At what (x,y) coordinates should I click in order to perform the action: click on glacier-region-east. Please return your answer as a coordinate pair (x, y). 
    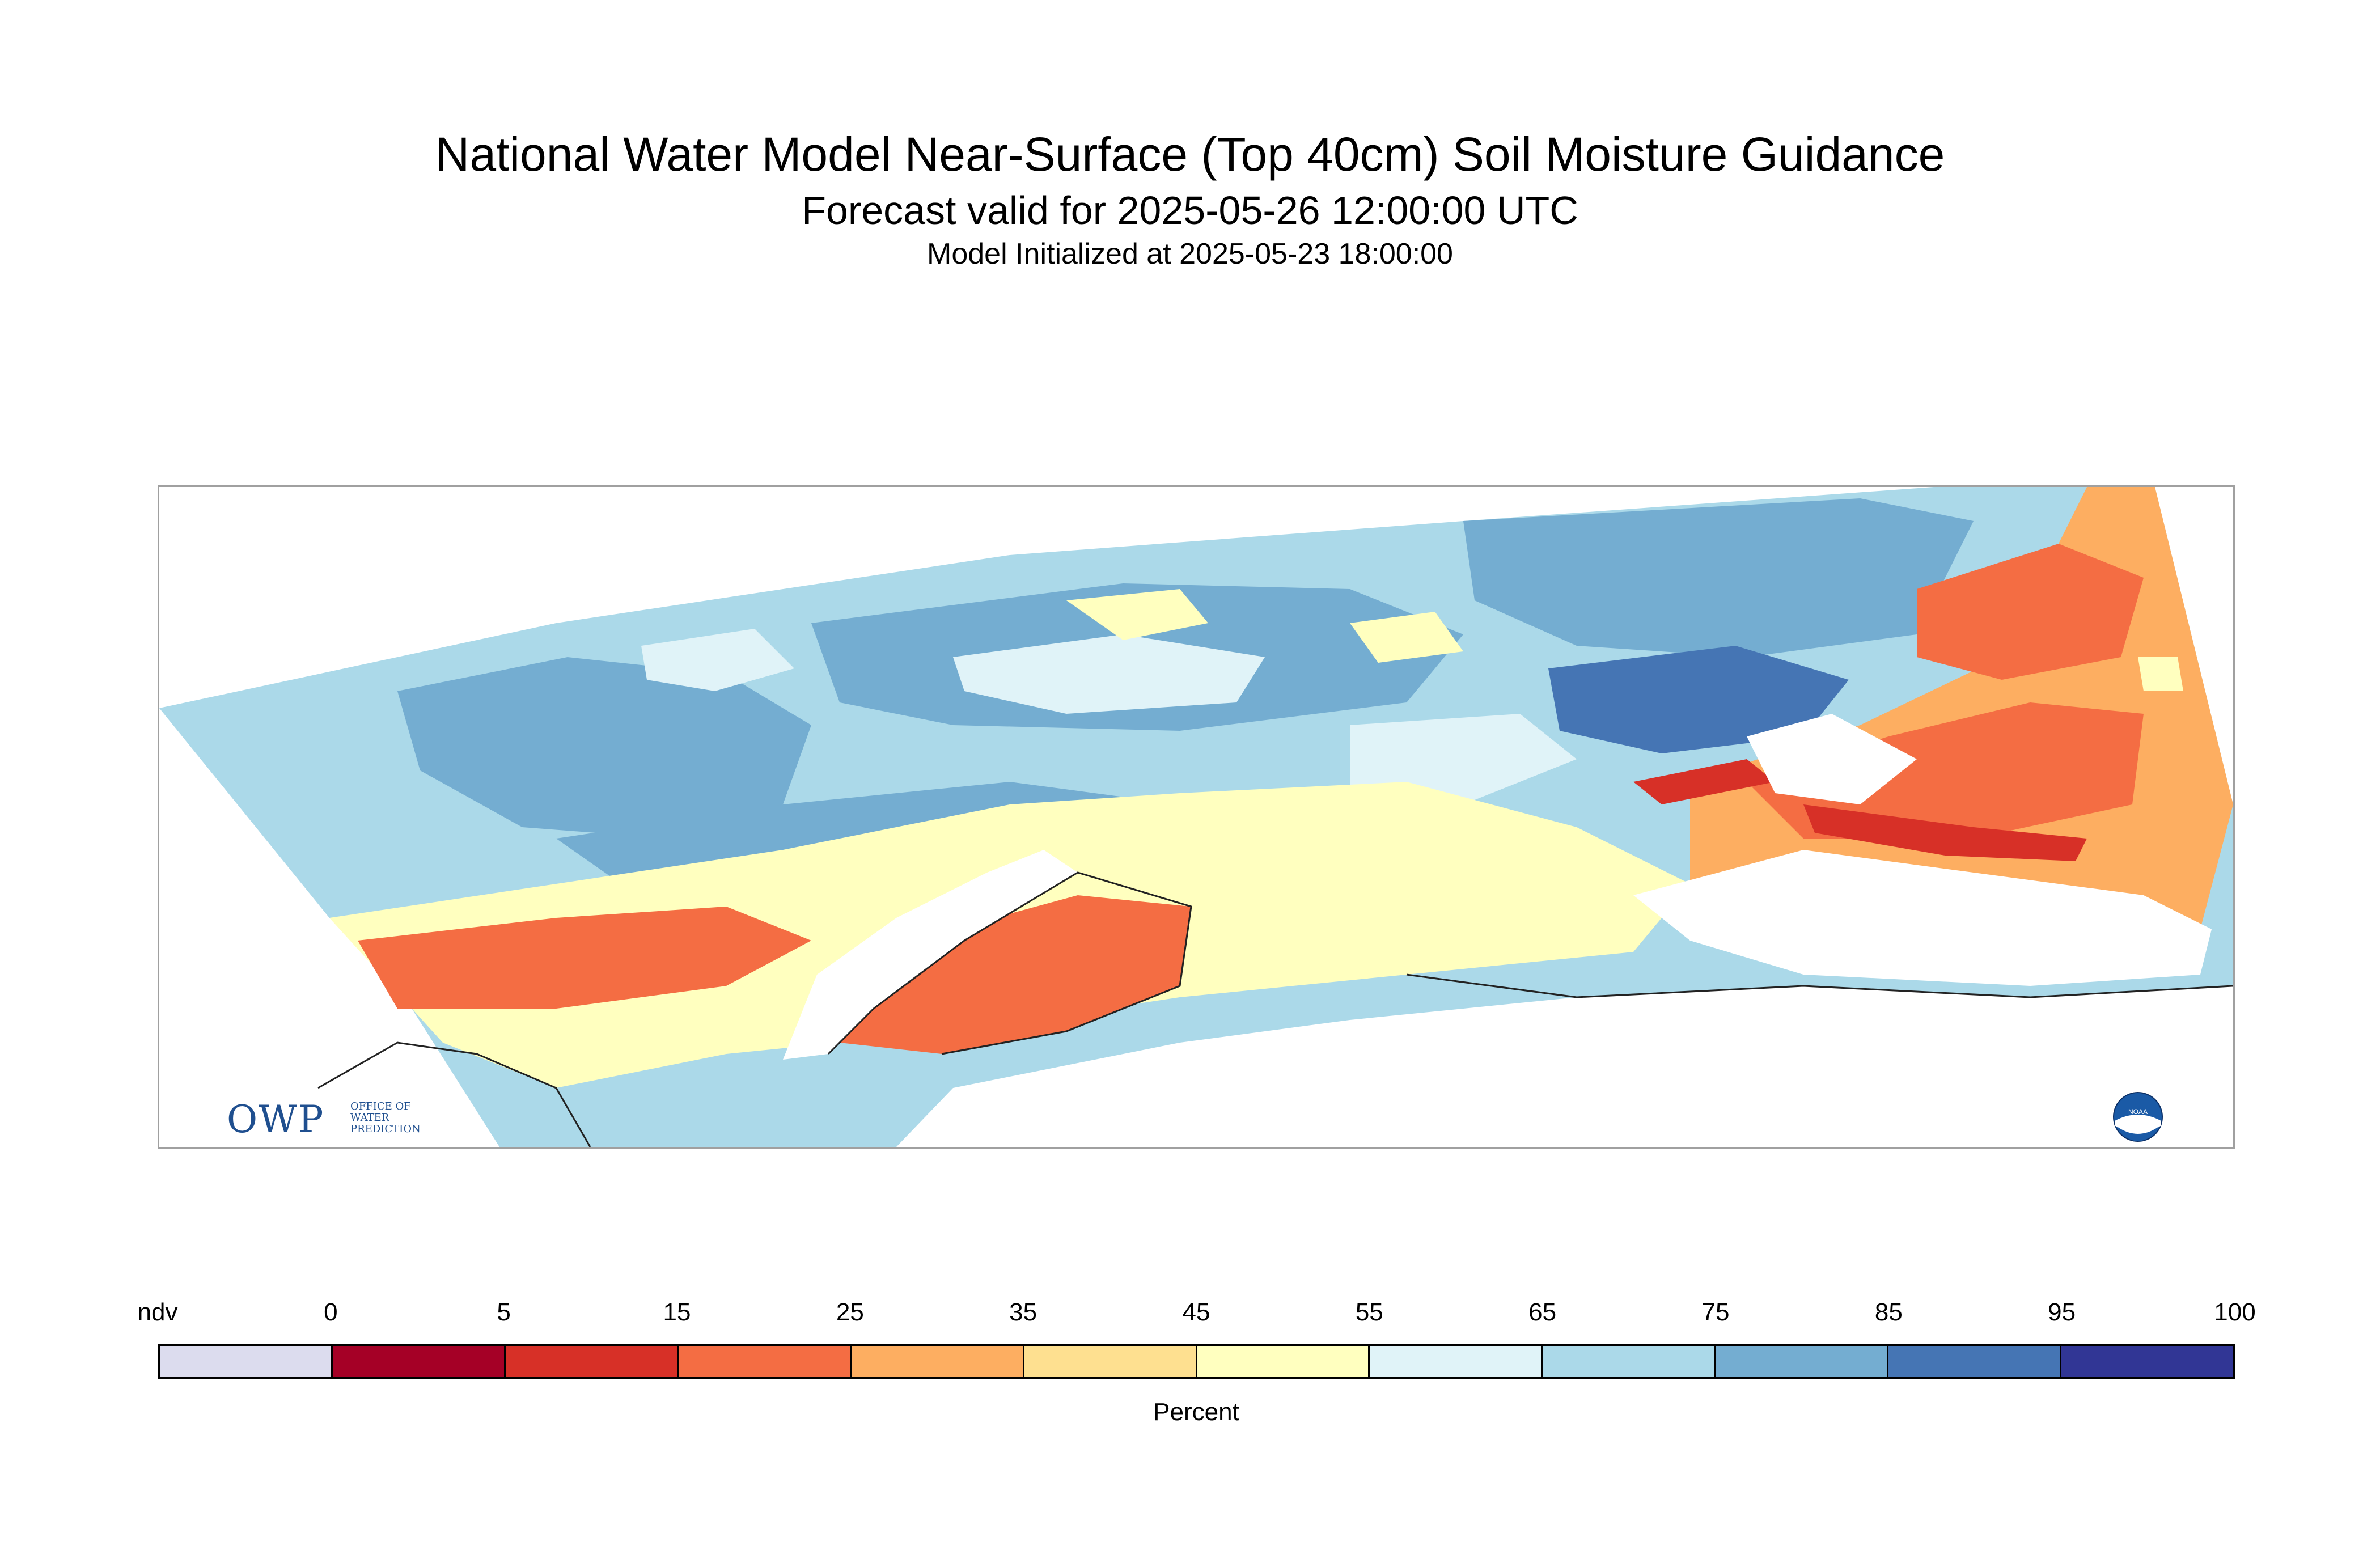
    Looking at the image, I should click on (1922, 918).